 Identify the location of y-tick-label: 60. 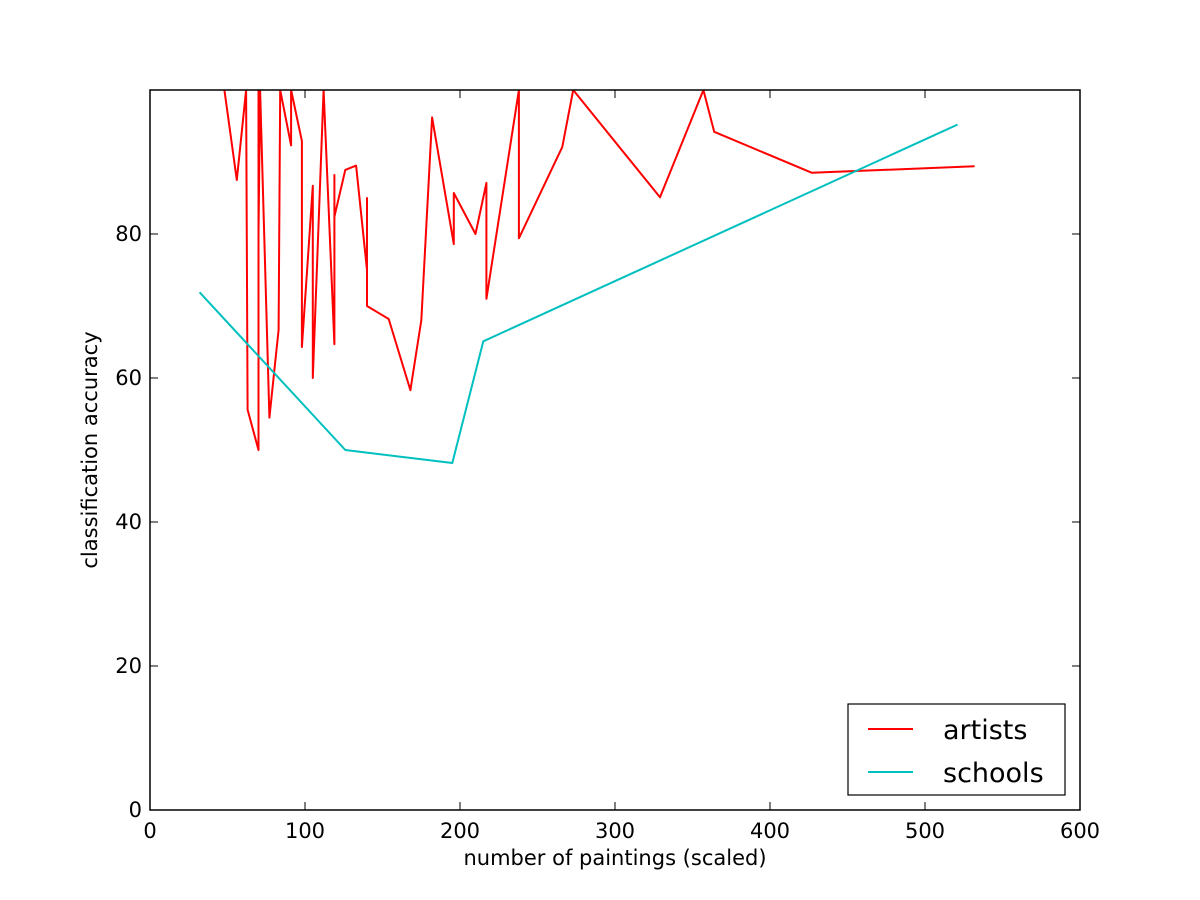
(128, 378).